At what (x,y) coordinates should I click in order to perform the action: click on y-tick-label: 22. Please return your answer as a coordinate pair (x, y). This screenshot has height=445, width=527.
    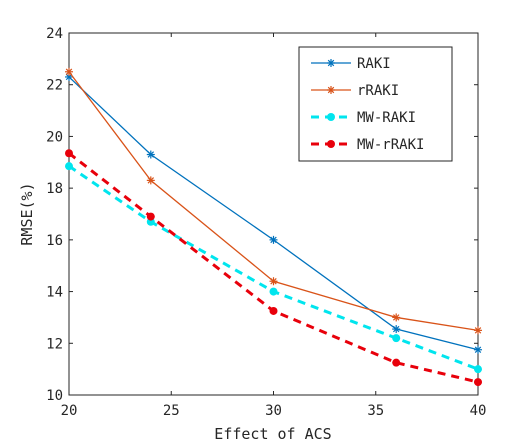
    Looking at the image, I should click on (54, 86).